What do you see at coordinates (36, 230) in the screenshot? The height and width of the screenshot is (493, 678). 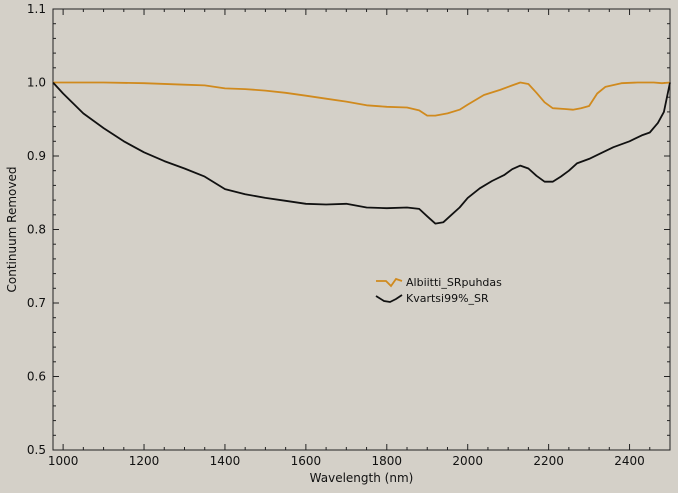 I see `y-tick-label: 0.8` at bounding box center [36, 230].